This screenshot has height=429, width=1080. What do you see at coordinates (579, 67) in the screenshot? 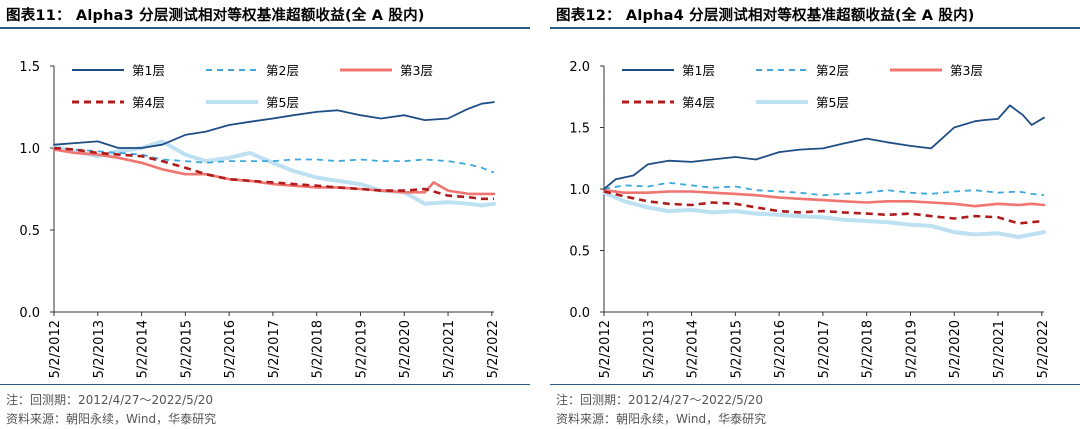
I see `y-tick-label: 2.0` at bounding box center [579, 67].